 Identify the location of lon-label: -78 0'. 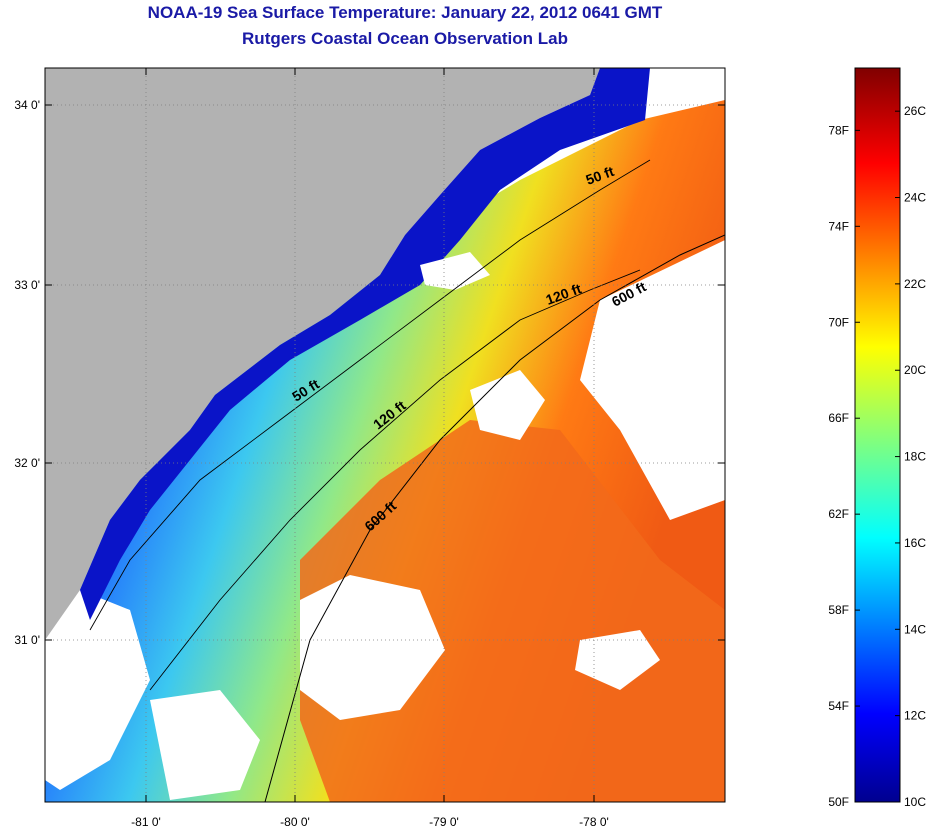
(594, 822).